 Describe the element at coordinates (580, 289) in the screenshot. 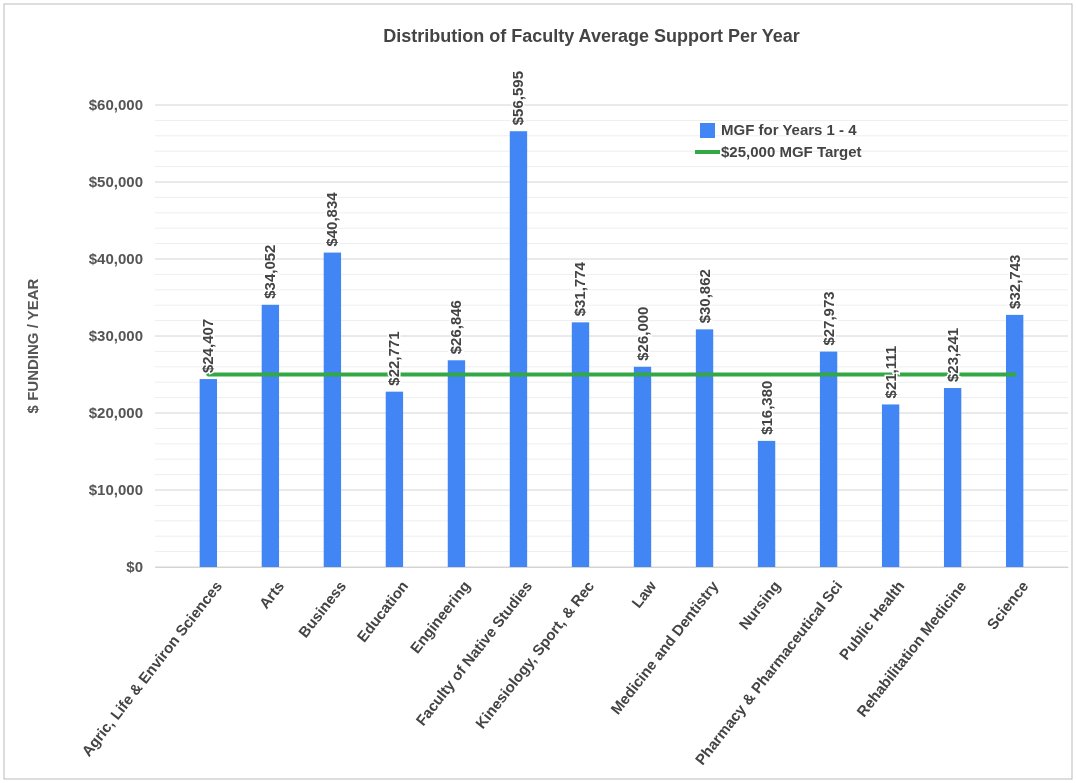

I see `data-label: $31,774` at that location.